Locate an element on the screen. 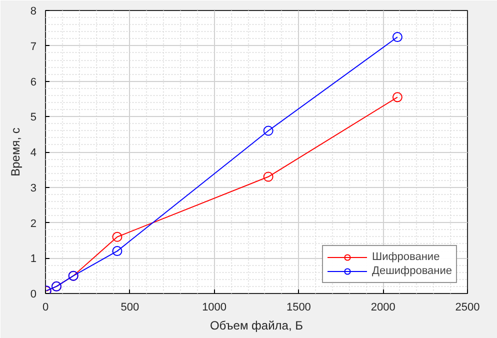 The height and width of the screenshot is (338, 497). x-tick-label: 0 is located at coordinates (45, 308).